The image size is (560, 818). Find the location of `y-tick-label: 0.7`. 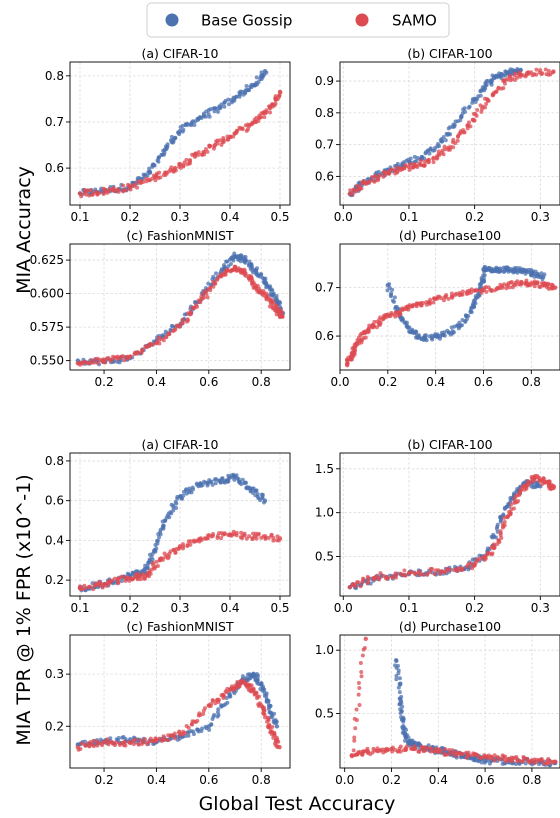

y-tick-label: 0.7 is located at coordinates (324, 145).